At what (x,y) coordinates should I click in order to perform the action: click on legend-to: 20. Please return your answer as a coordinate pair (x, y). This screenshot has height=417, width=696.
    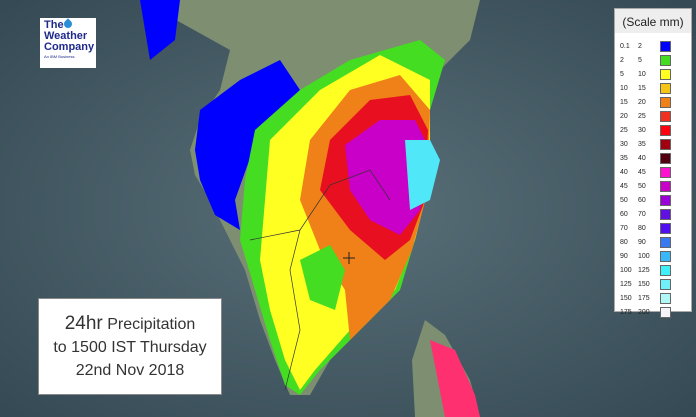
    Looking at the image, I should click on (642, 102).